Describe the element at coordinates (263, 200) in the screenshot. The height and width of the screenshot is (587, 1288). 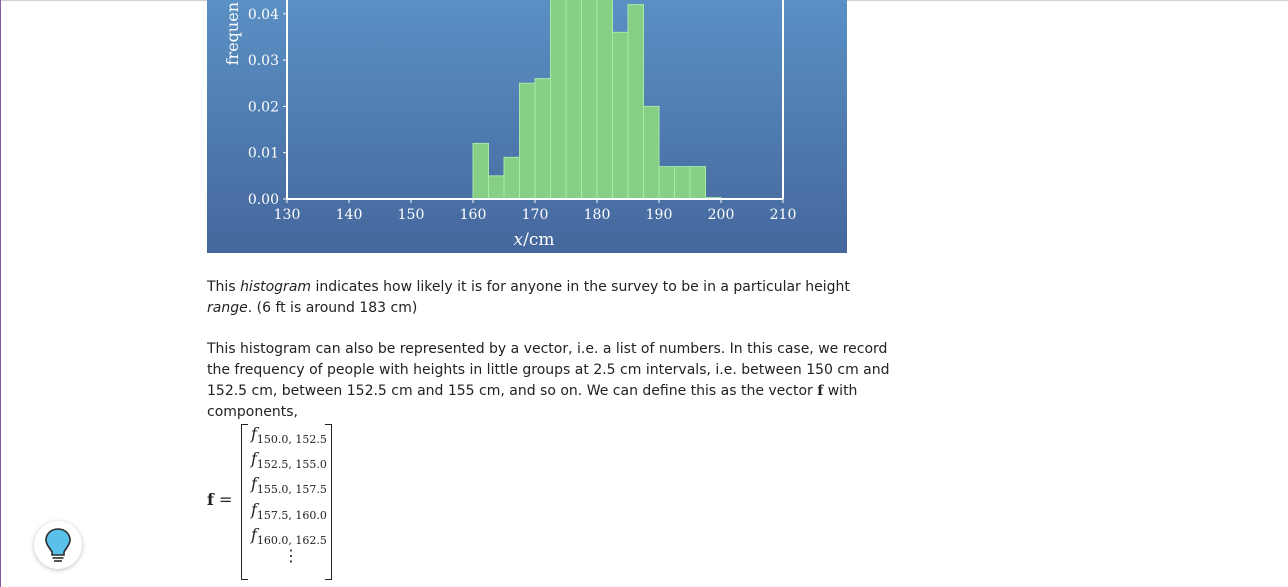
I see `y-tick-label: 0.00` at that location.